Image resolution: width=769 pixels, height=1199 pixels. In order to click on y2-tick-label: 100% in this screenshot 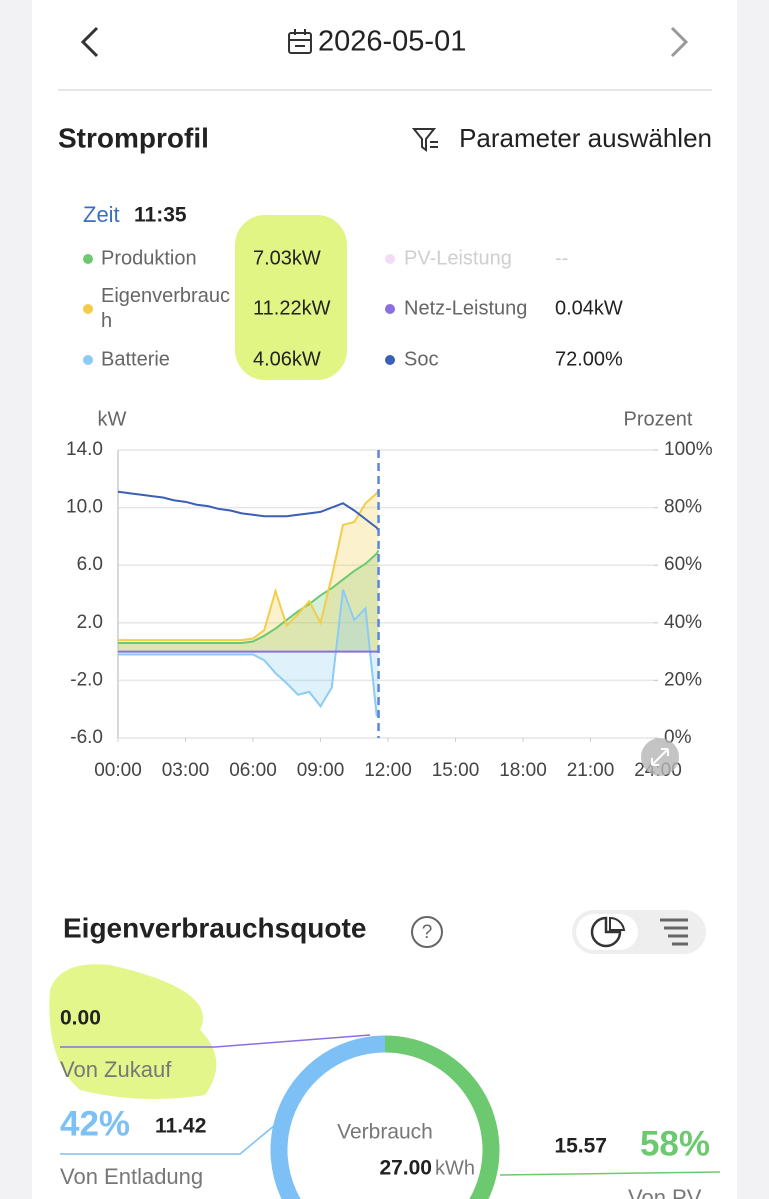, I will do `click(688, 449)`.